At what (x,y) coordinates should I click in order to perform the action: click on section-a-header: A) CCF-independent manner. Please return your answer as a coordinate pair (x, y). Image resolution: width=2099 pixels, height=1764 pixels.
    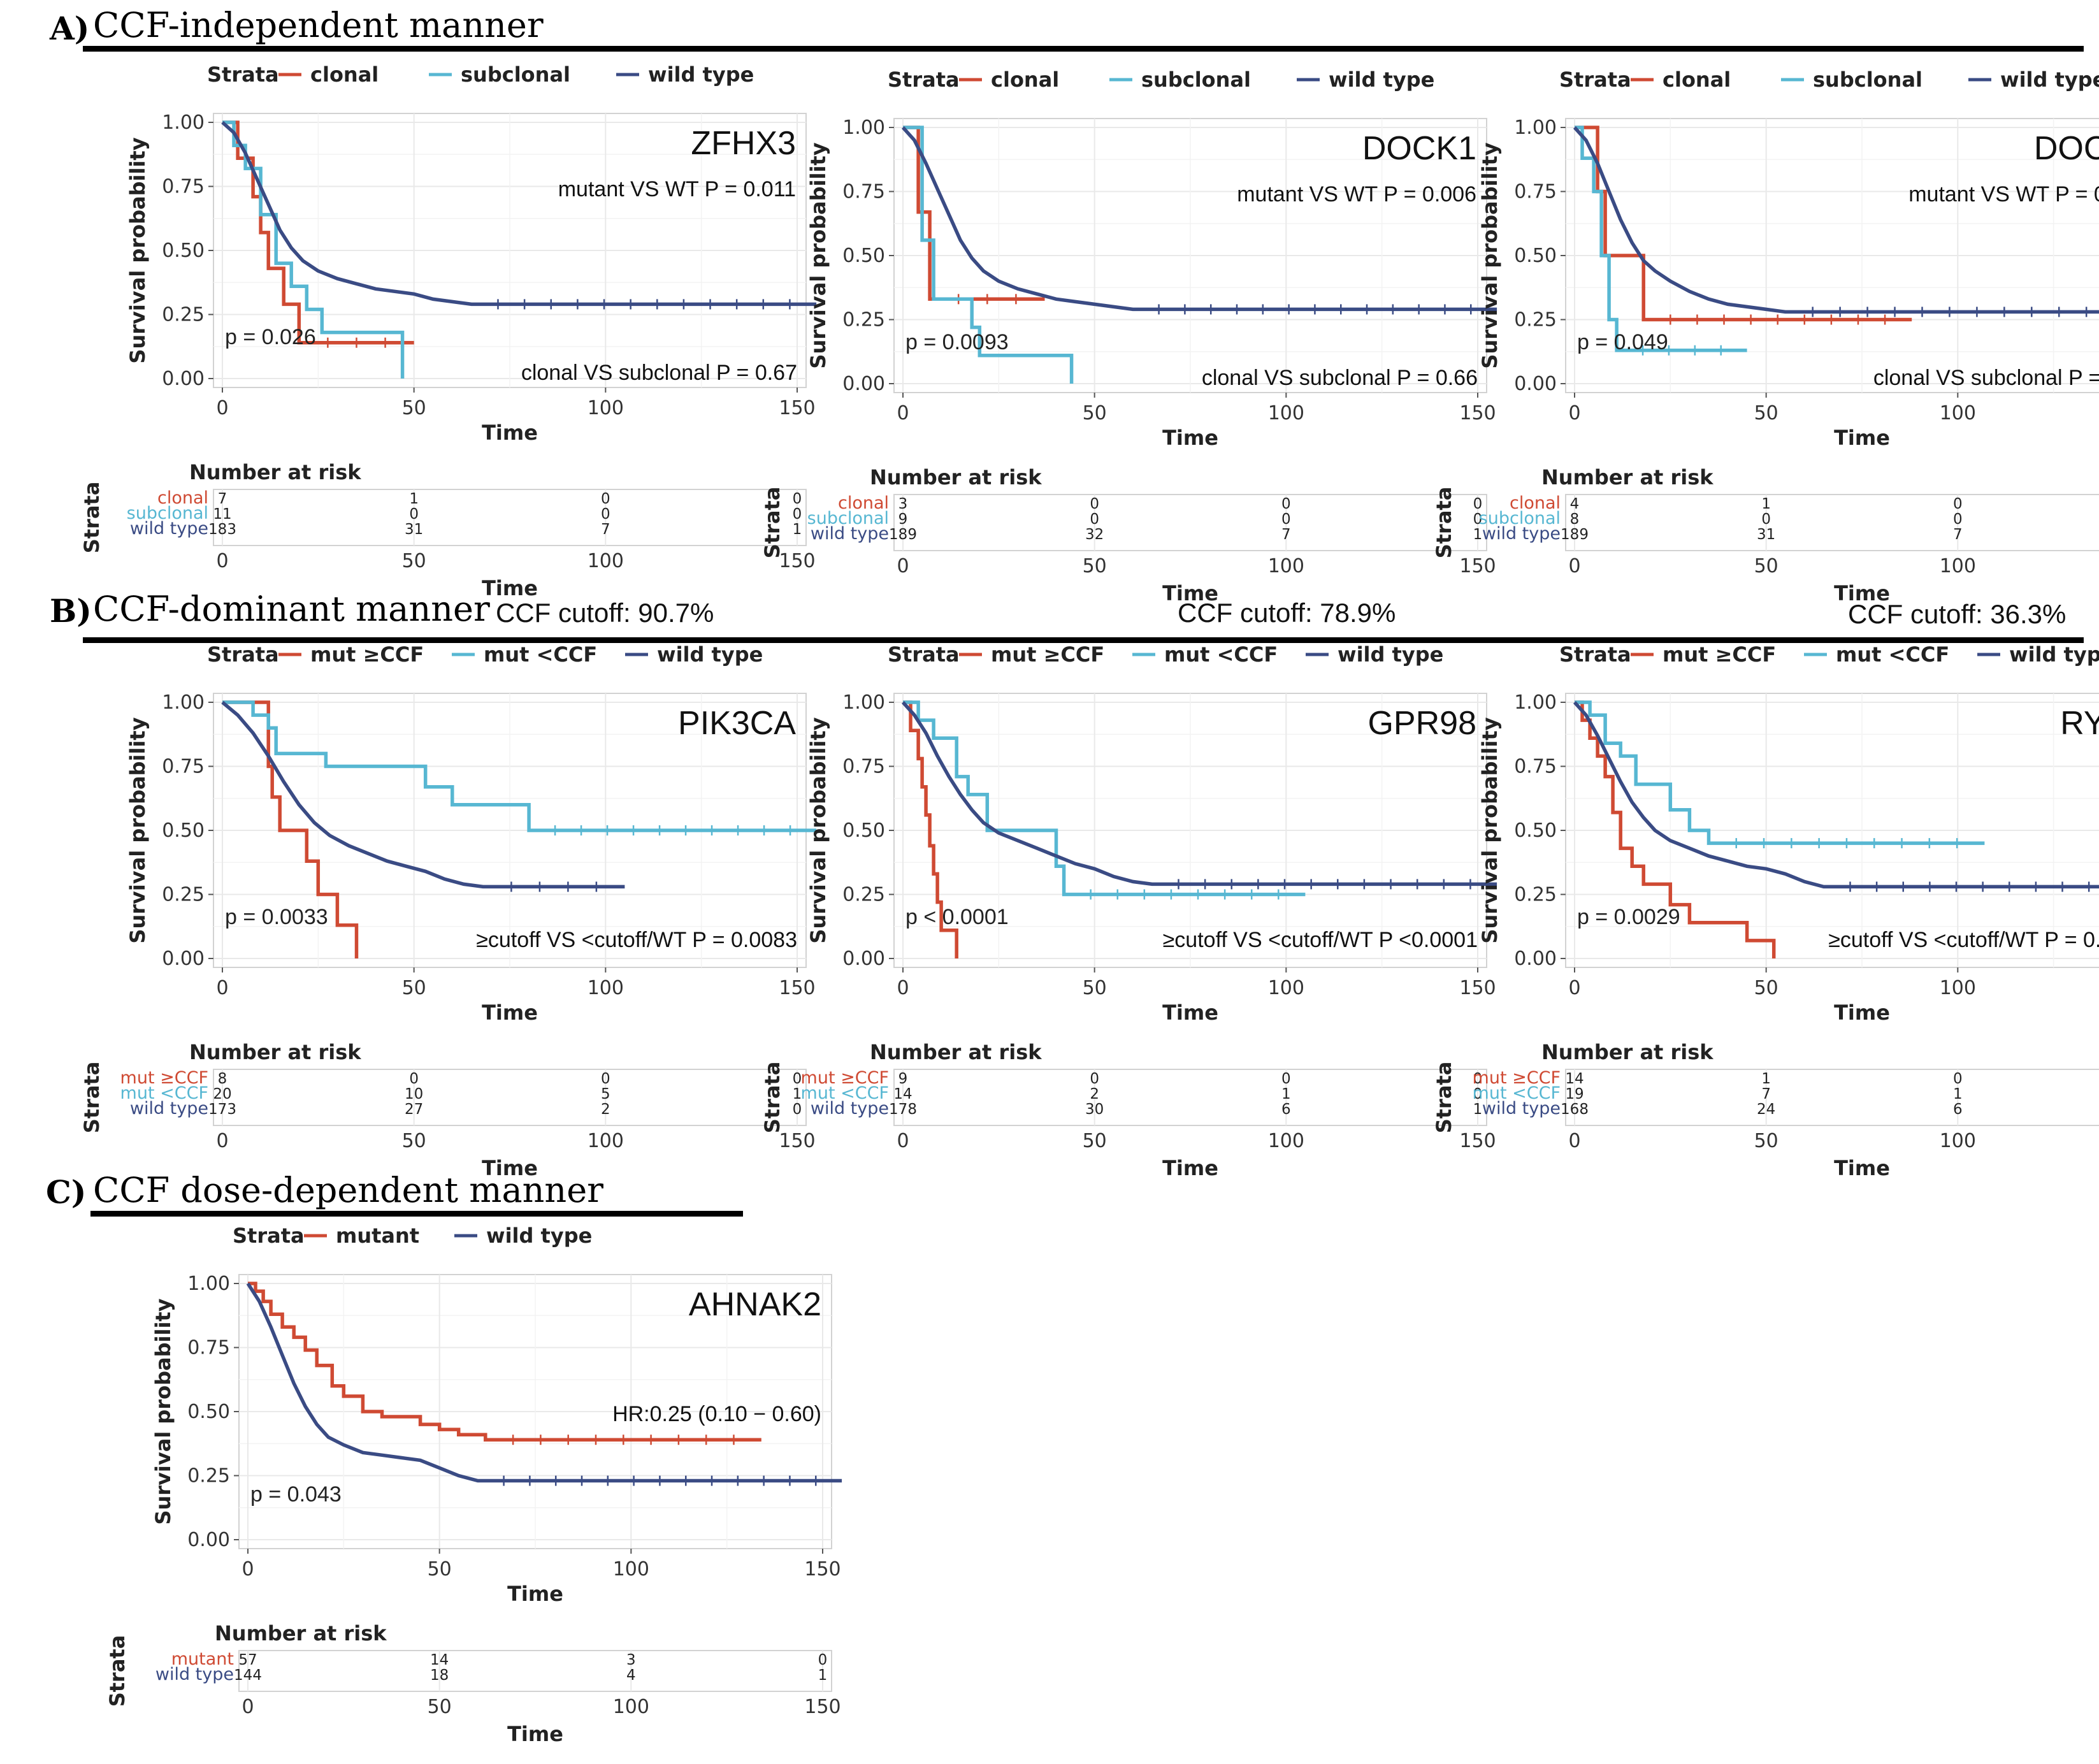
    Looking at the image, I should click on (1066, 28).